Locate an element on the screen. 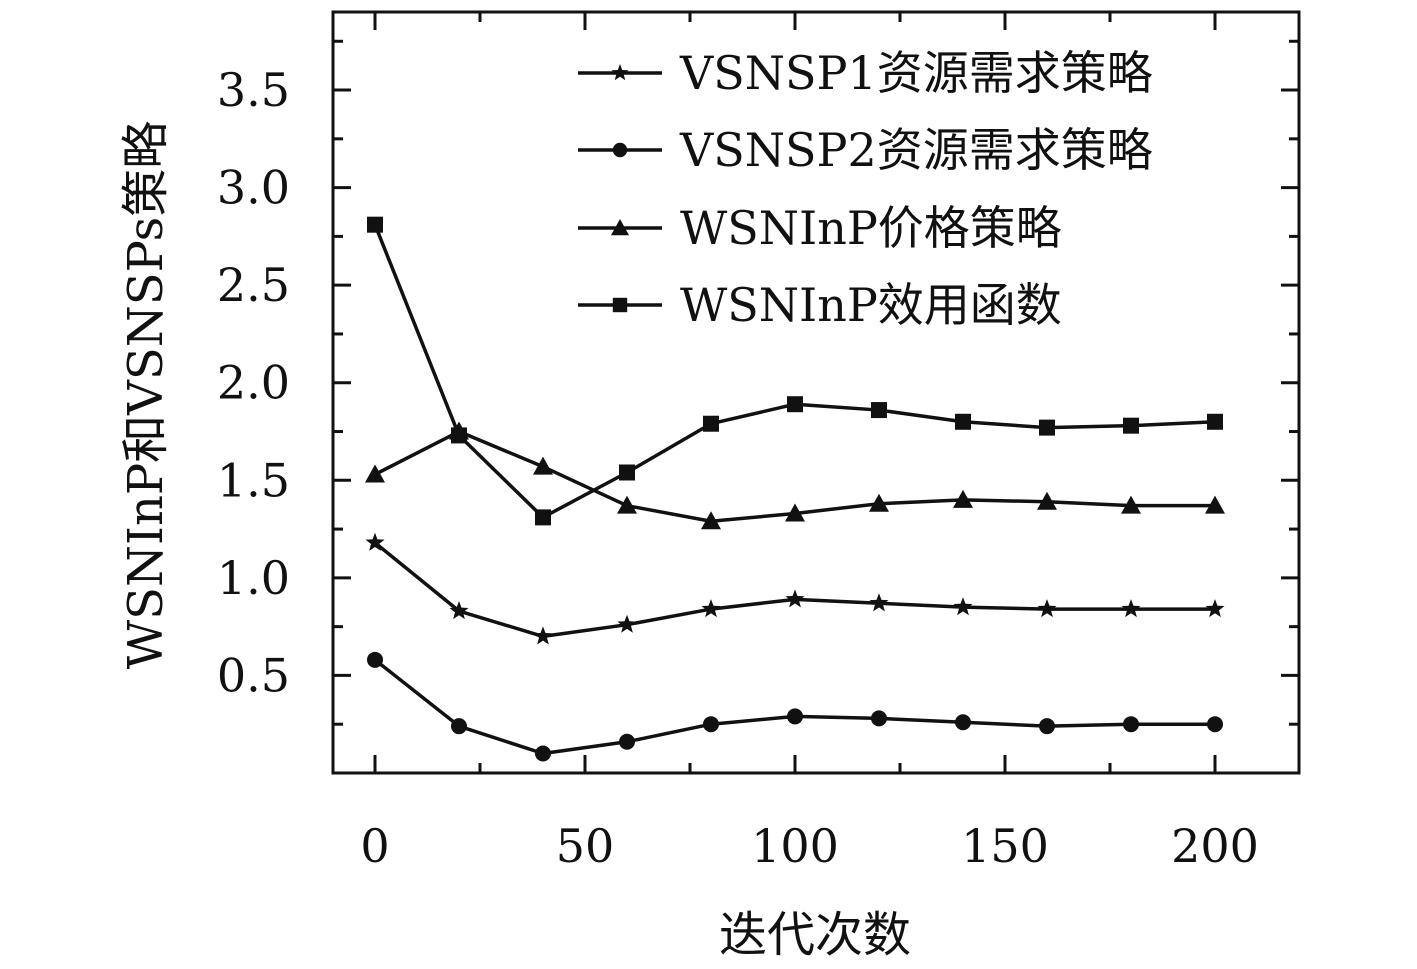  legend-label: WSNInP价格策略 is located at coordinates (871, 228).